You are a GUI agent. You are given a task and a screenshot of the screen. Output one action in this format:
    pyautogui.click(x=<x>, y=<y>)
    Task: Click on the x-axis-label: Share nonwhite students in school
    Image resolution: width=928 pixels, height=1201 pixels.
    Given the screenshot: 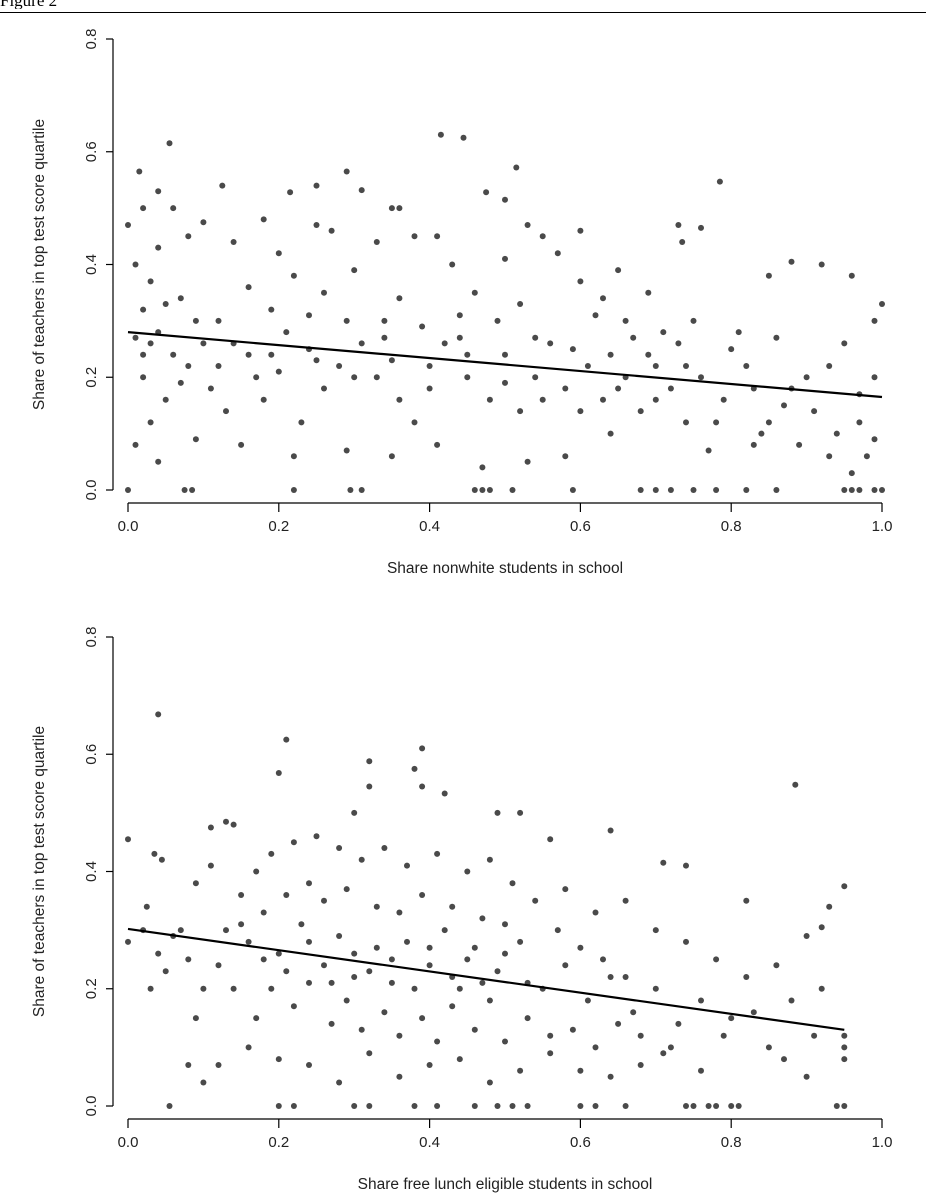 What is the action you would take?
    pyautogui.click(x=505, y=568)
    